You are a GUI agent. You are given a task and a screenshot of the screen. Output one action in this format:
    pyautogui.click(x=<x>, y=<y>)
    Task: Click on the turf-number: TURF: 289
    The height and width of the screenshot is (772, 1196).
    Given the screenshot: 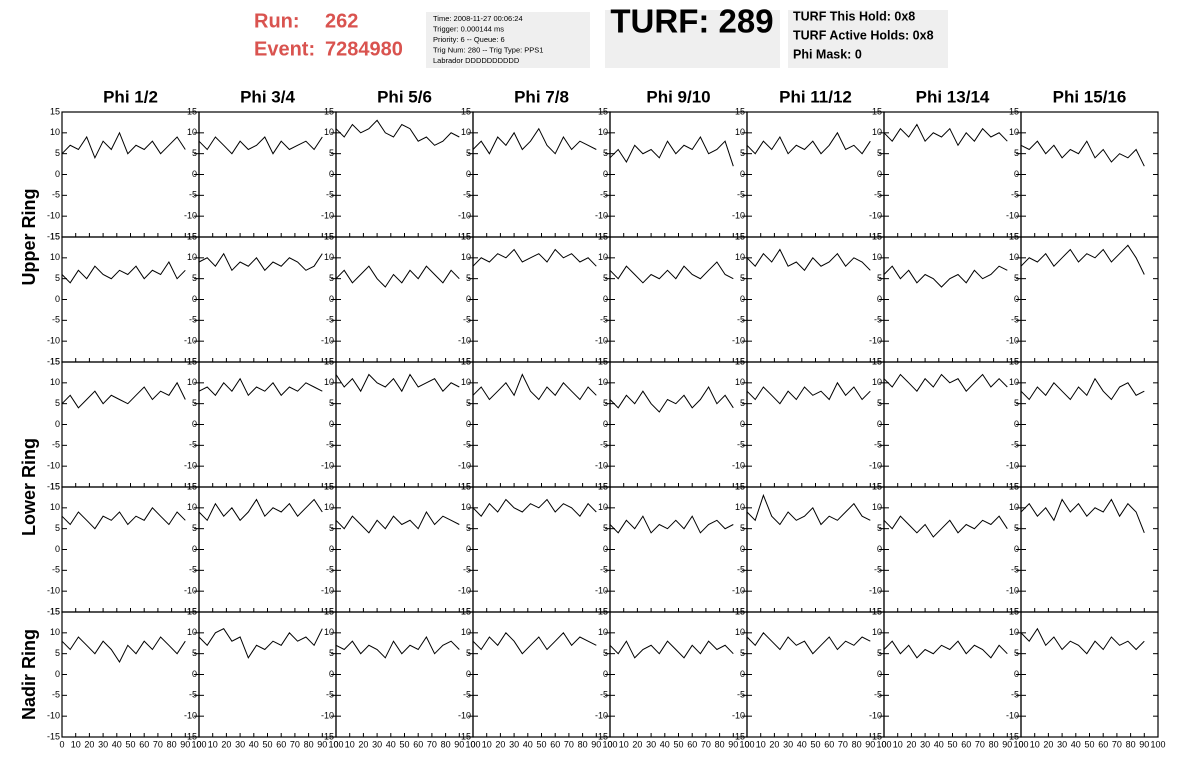 What is the action you would take?
    pyautogui.click(x=691, y=21)
    